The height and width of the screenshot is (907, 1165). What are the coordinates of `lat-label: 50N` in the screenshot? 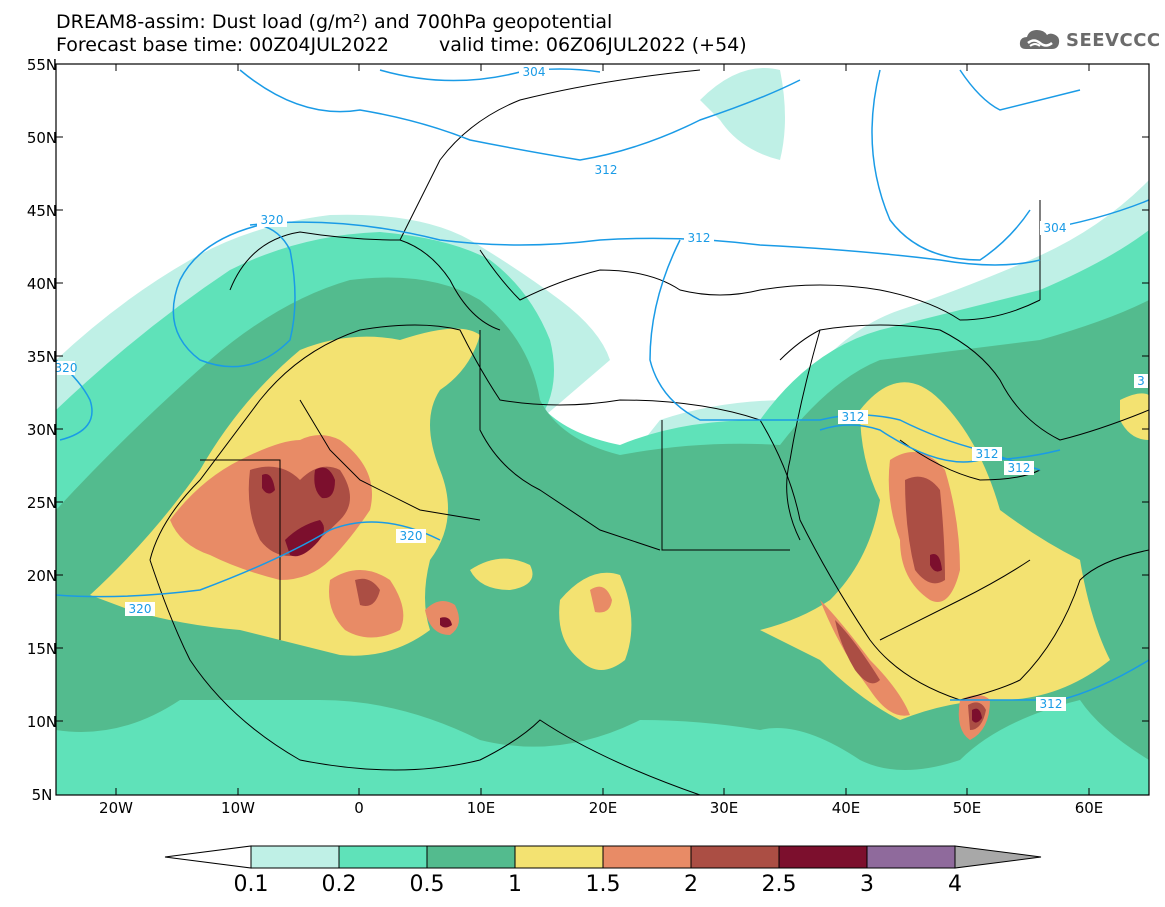 It's located at (42, 138).